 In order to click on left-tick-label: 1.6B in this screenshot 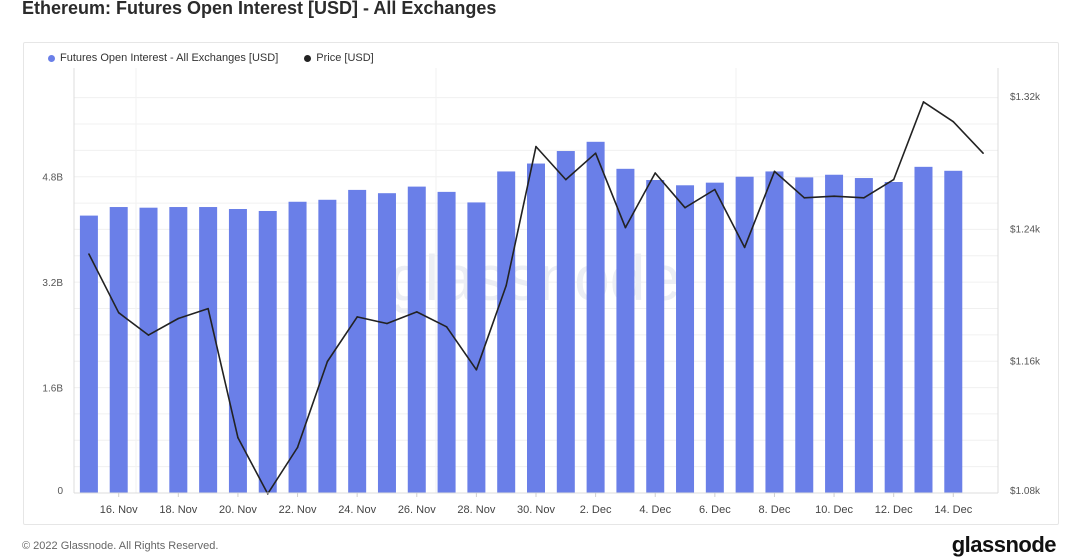, I will do `click(52, 389)`.